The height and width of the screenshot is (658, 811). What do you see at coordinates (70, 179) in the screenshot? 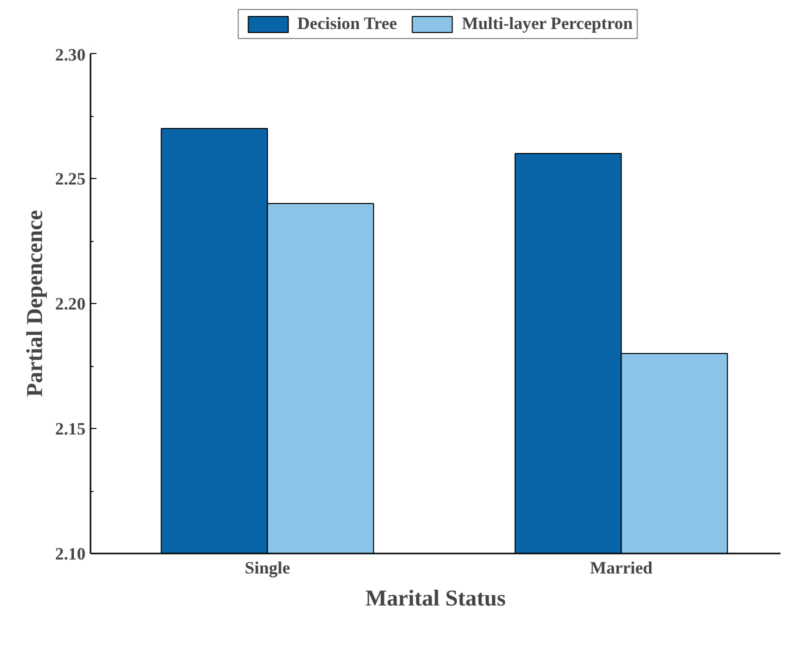
I see `y-tick-label: 2.25` at bounding box center [70, 179].